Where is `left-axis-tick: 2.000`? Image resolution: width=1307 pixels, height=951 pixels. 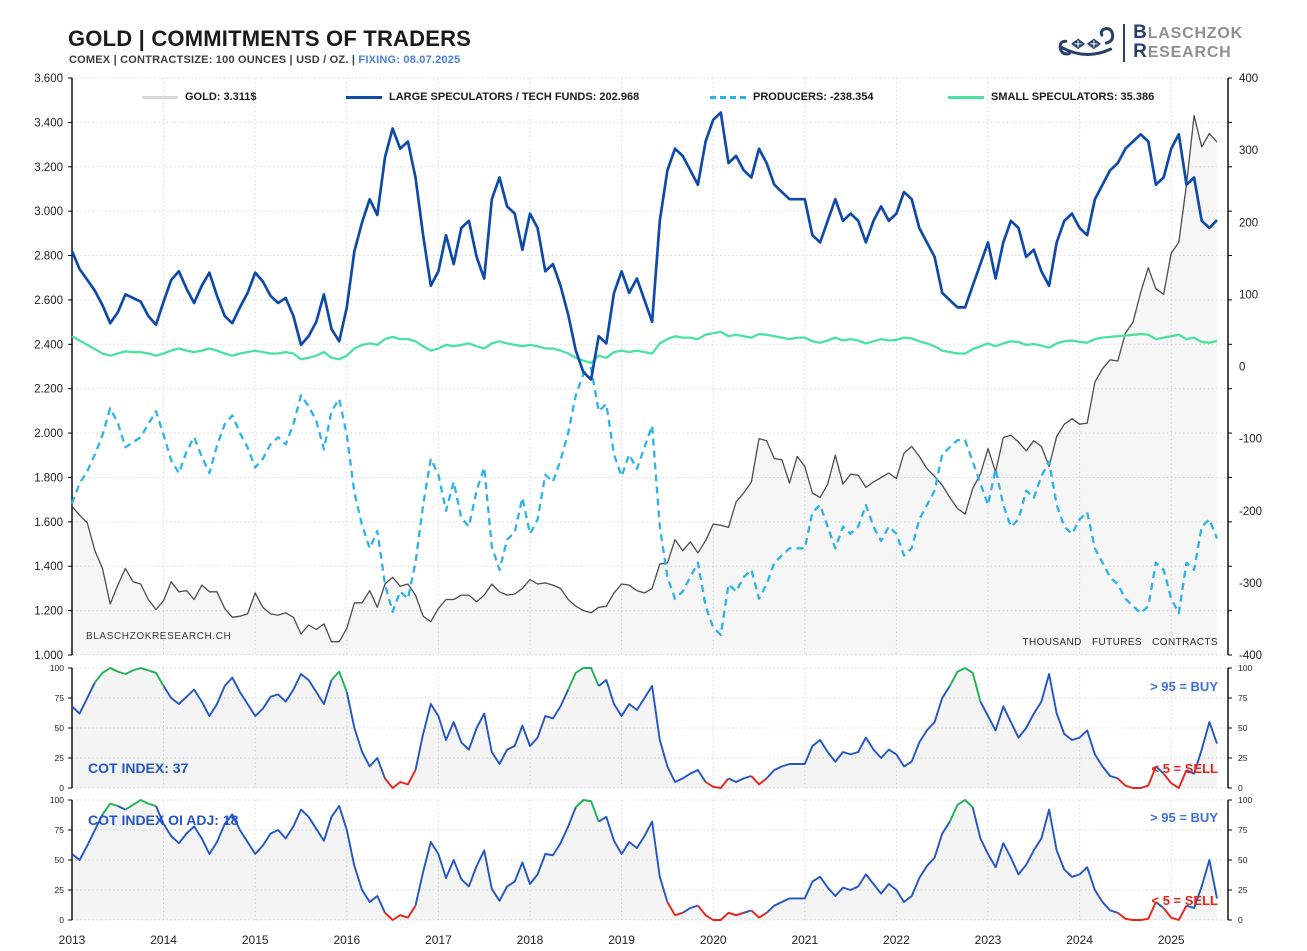 left-axis-tick: 2.000 is located at coordinates (48, 434).